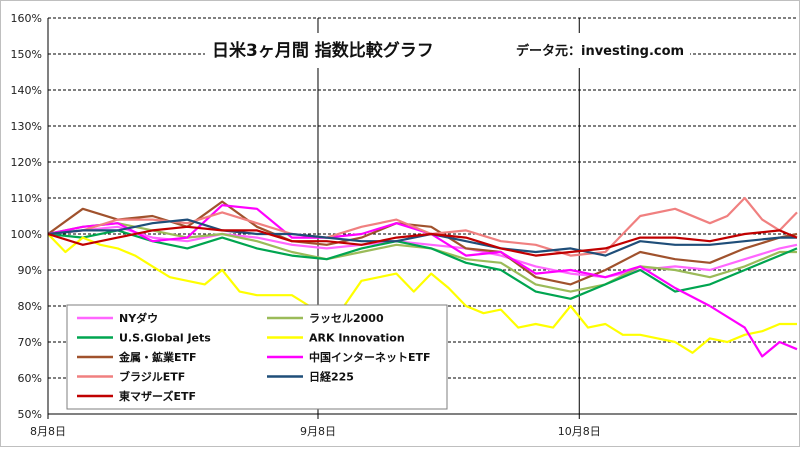 The width and height of the screenshot is (800, 451). Describe the element at coordinates (579, 431) in the screenshot. I see `x-tick-label: 10月8日` at that location.